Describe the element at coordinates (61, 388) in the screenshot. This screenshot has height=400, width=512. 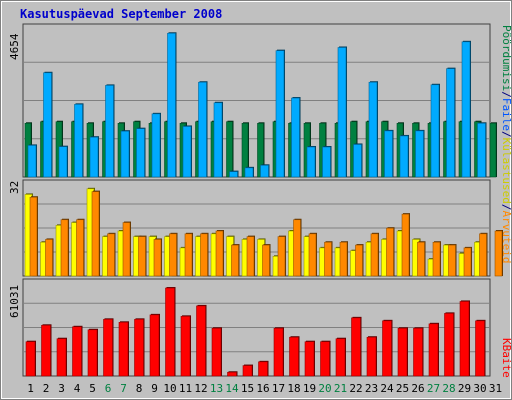
I see `x-tick-3: 3` at that location.